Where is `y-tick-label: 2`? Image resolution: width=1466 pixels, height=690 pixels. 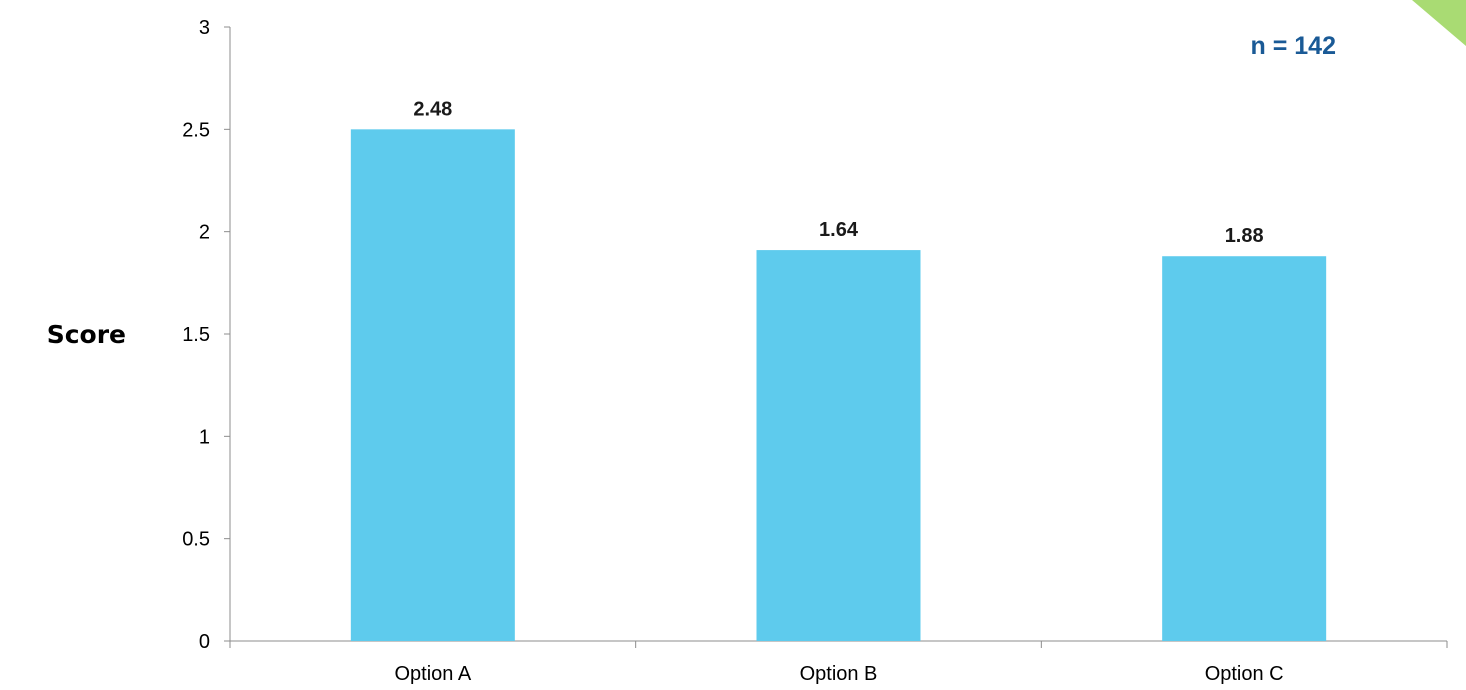 y-tick-label: 2 is located at coordinates (204, 233).